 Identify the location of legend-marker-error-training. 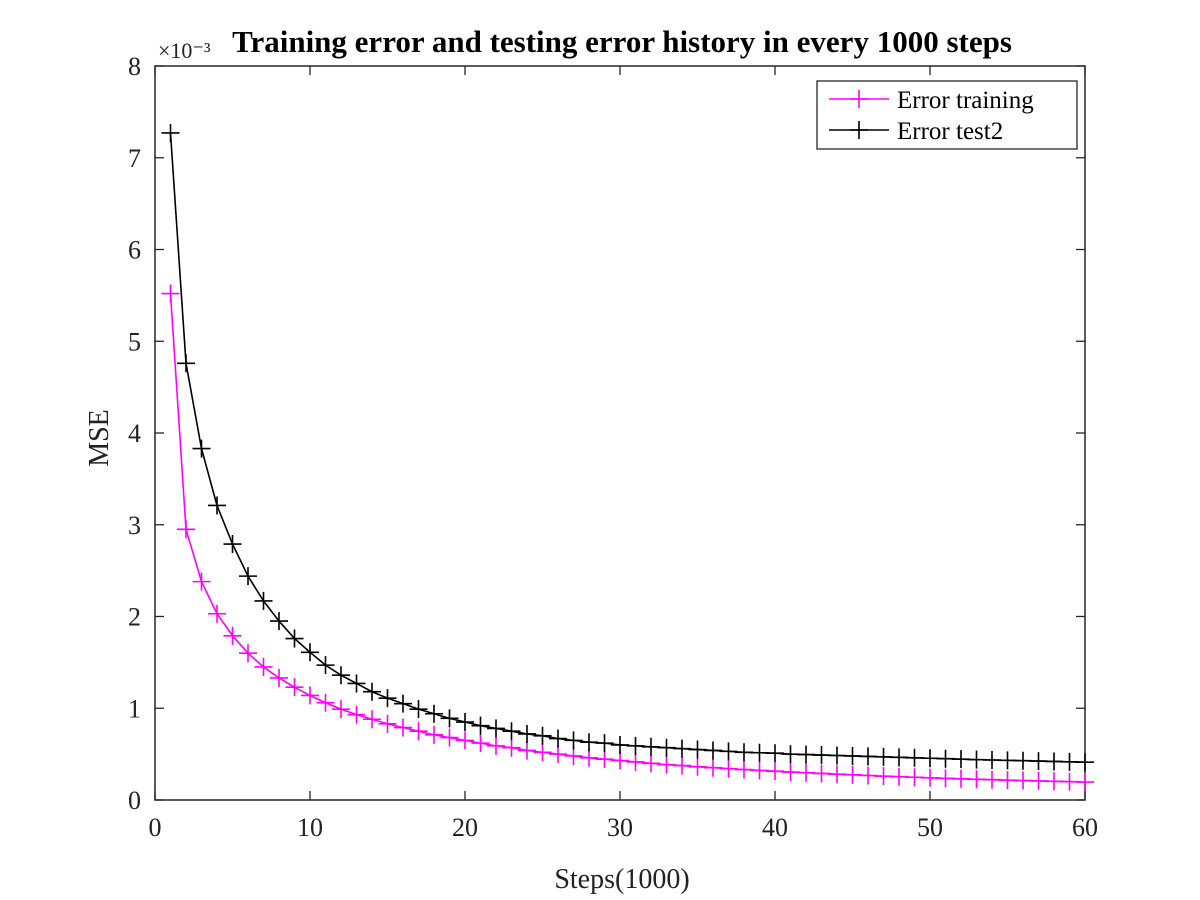
(859, 99).